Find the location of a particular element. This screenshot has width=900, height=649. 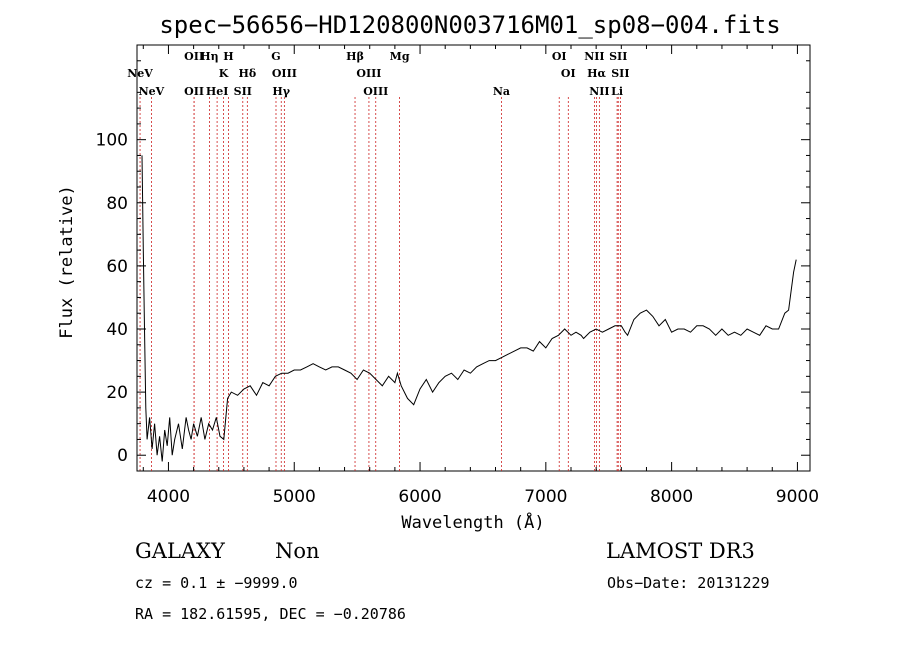

x-tick-label: 5000 is located at coordinates (294, 497).